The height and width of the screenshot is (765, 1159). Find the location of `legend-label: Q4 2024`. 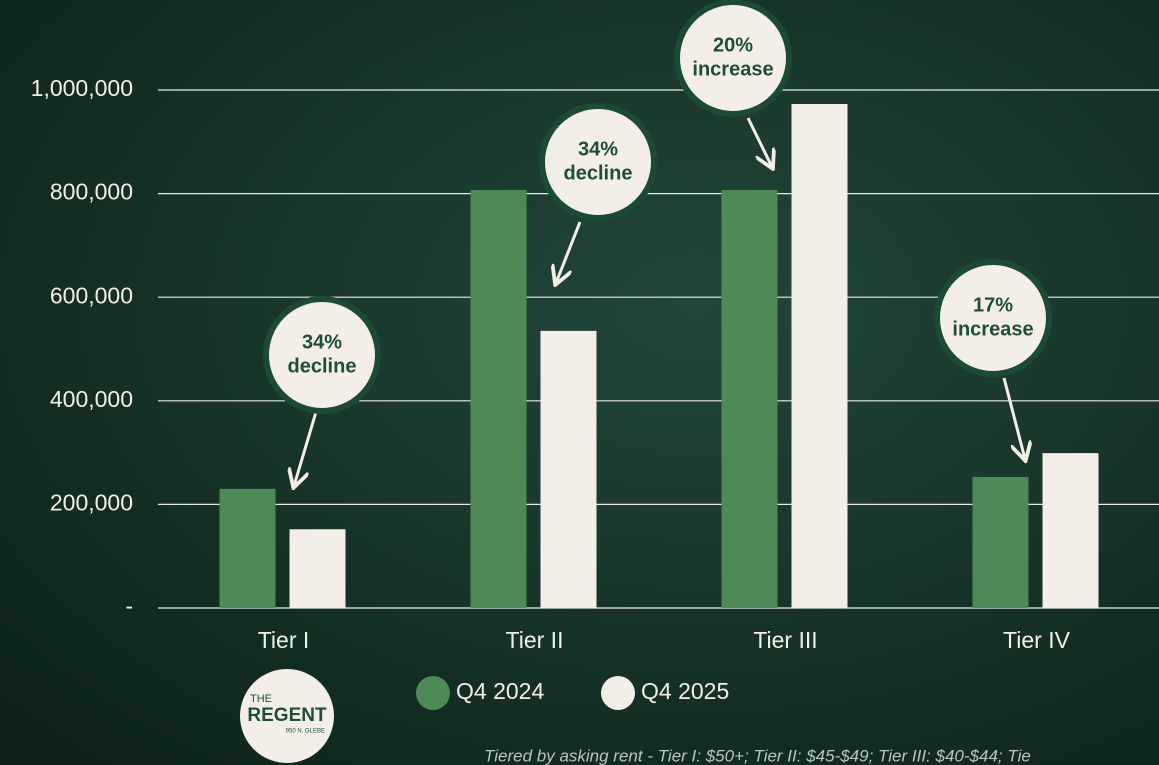

legend-label: Q4 2024 is located at coordinates (500, 691).